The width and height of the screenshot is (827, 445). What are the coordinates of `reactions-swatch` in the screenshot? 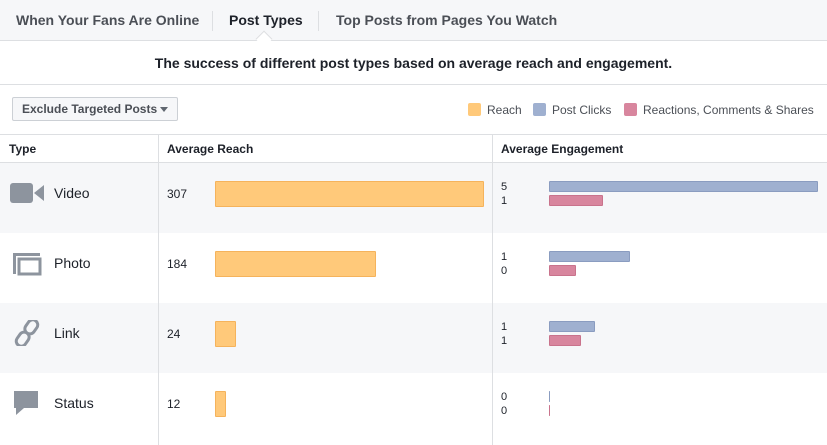 It's located at (630, 109).